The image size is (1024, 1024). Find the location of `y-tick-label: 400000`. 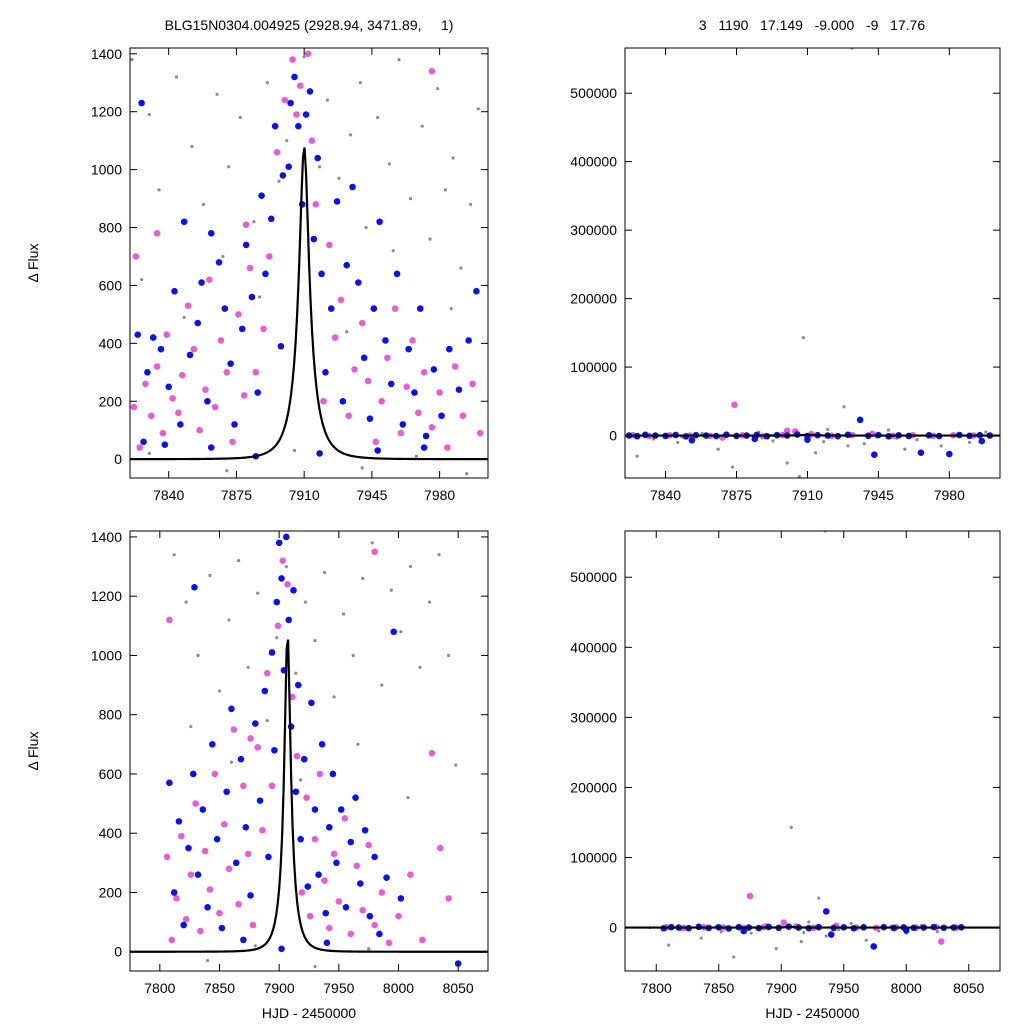

y-tick-label: 400000 is located at coordinates (593, 162).